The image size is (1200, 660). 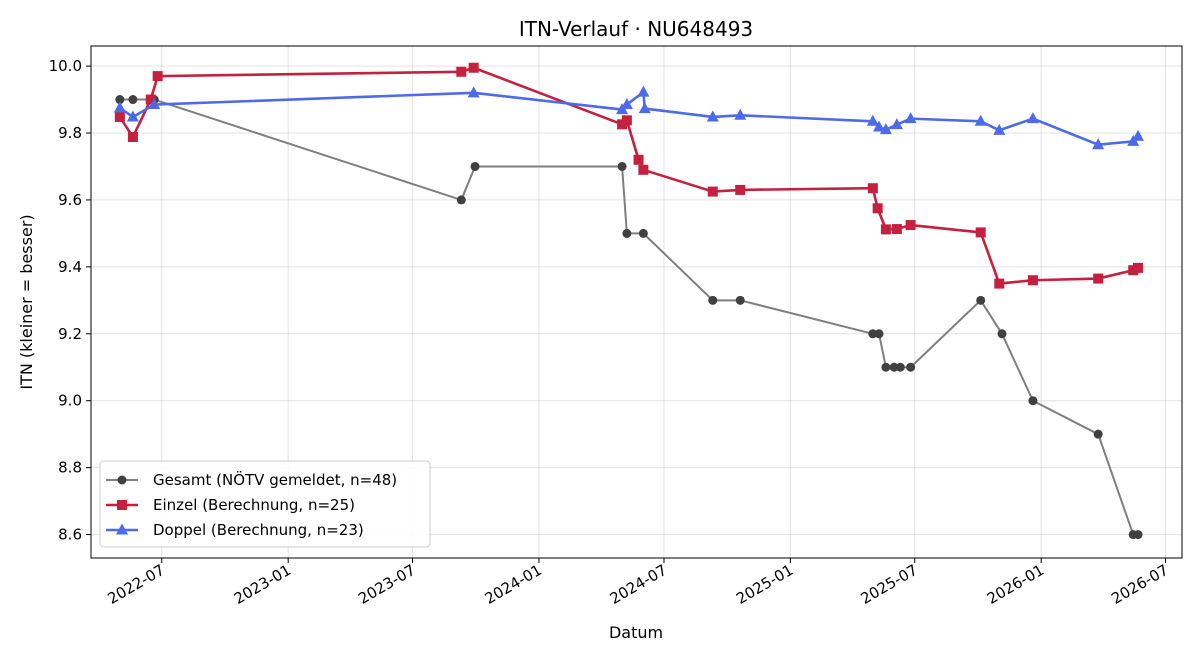 I want to click on y-tick-label: 9.4, so click(x=70, y=267).